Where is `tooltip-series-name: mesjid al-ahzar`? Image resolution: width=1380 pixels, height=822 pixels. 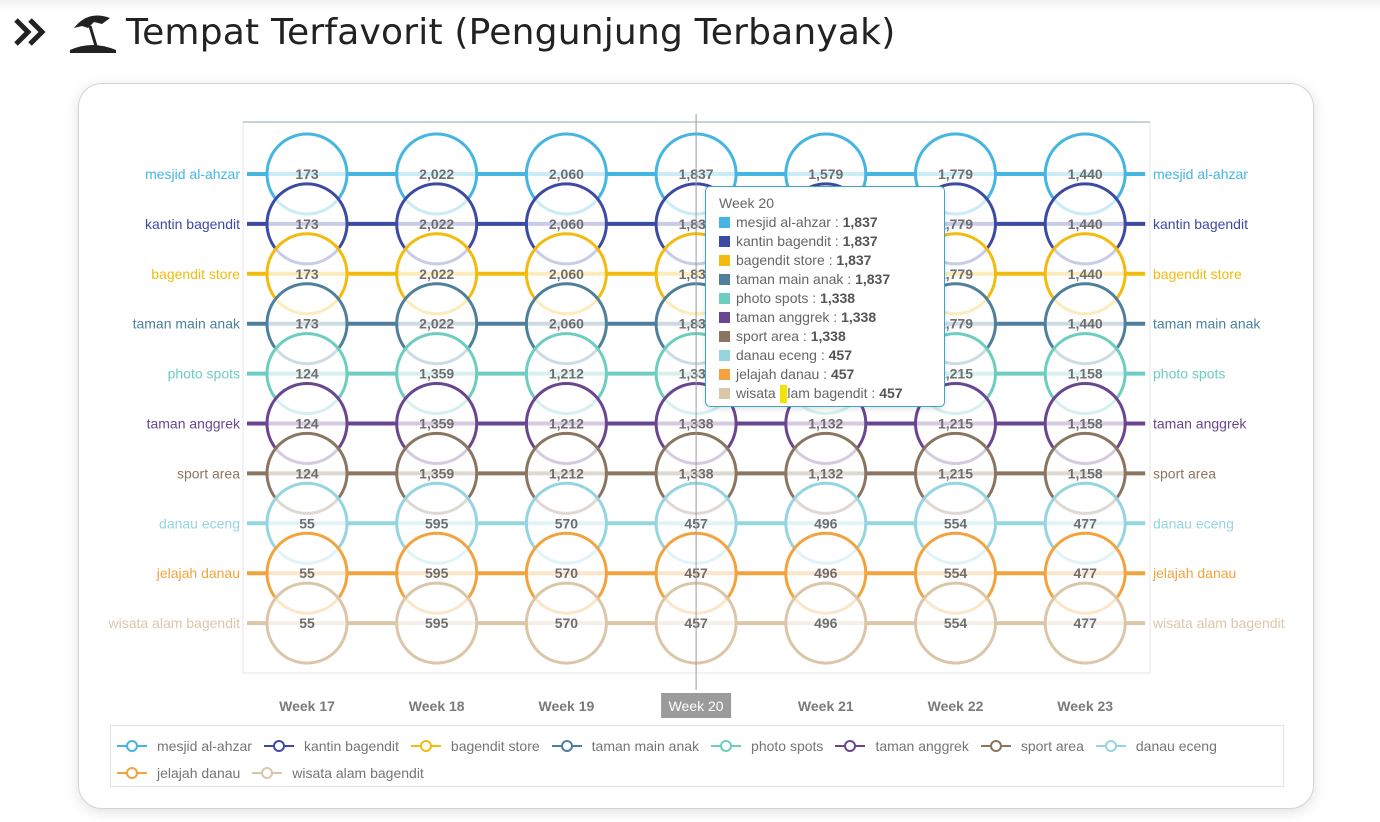 tooltip-series-name: mesjid al-ahzar is located at coordinates (783, 222).